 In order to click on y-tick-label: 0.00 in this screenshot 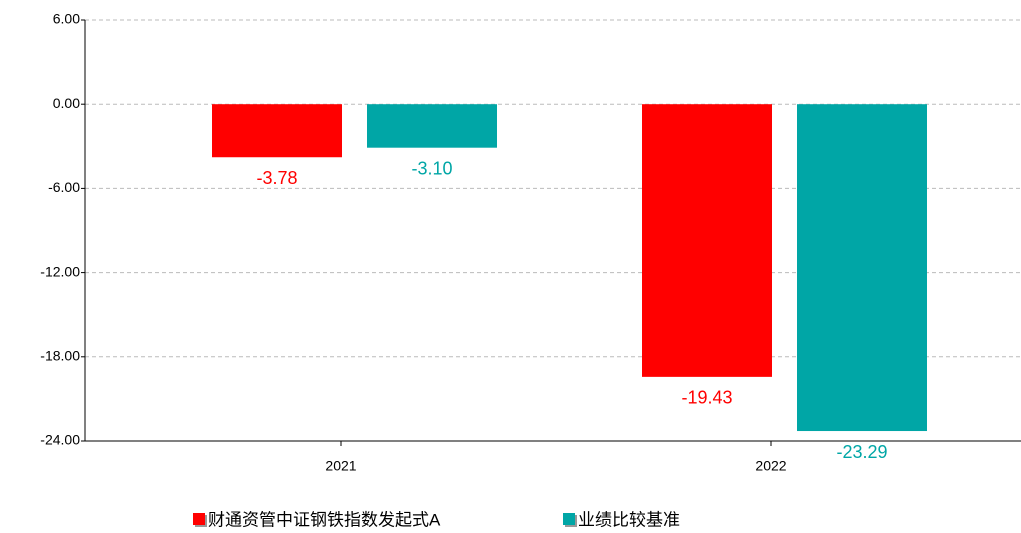, I will do `click(66, 103)`.